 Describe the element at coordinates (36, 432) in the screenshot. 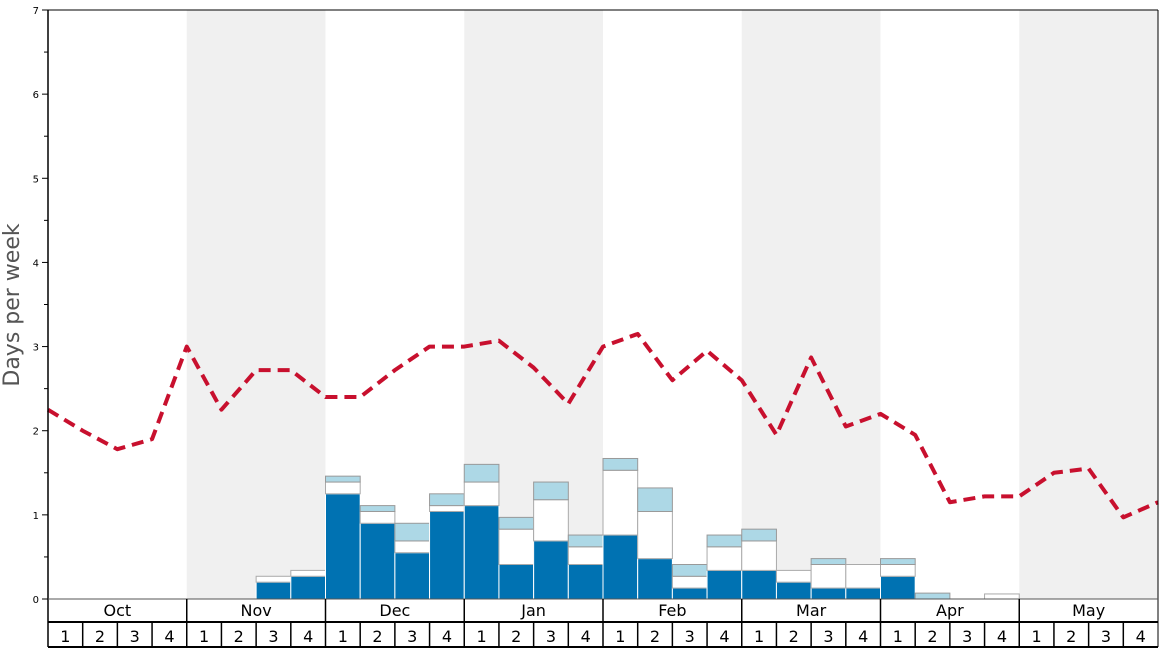

I see `y-tick-label: 2` at that location.